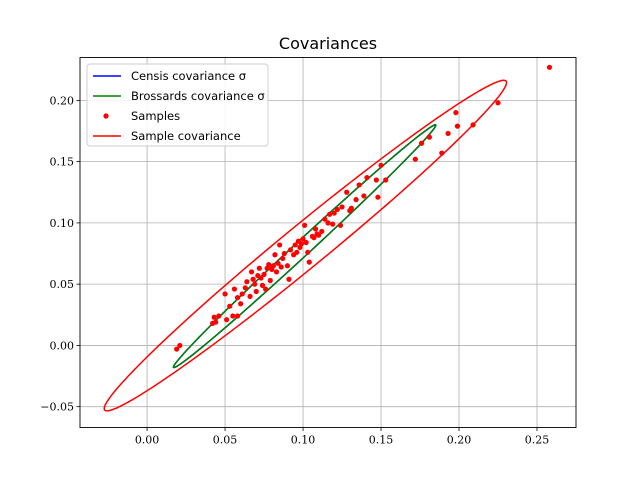 The width and height of the screenshot is (640, 480). Describe the element at coordinates (328, 43) in the screenshot. I see `chart-title: Covariances` at that location.